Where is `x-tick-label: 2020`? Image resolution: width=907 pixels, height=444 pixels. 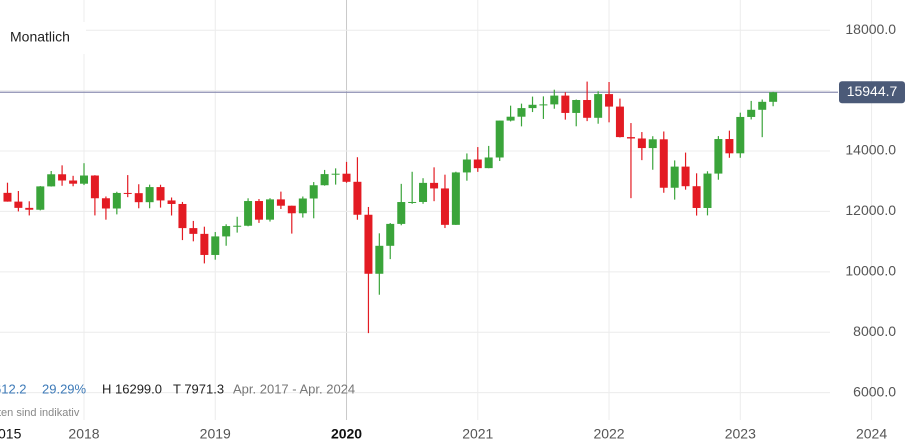
x-tick-label: 2020 is located at coordinates (346, 434).